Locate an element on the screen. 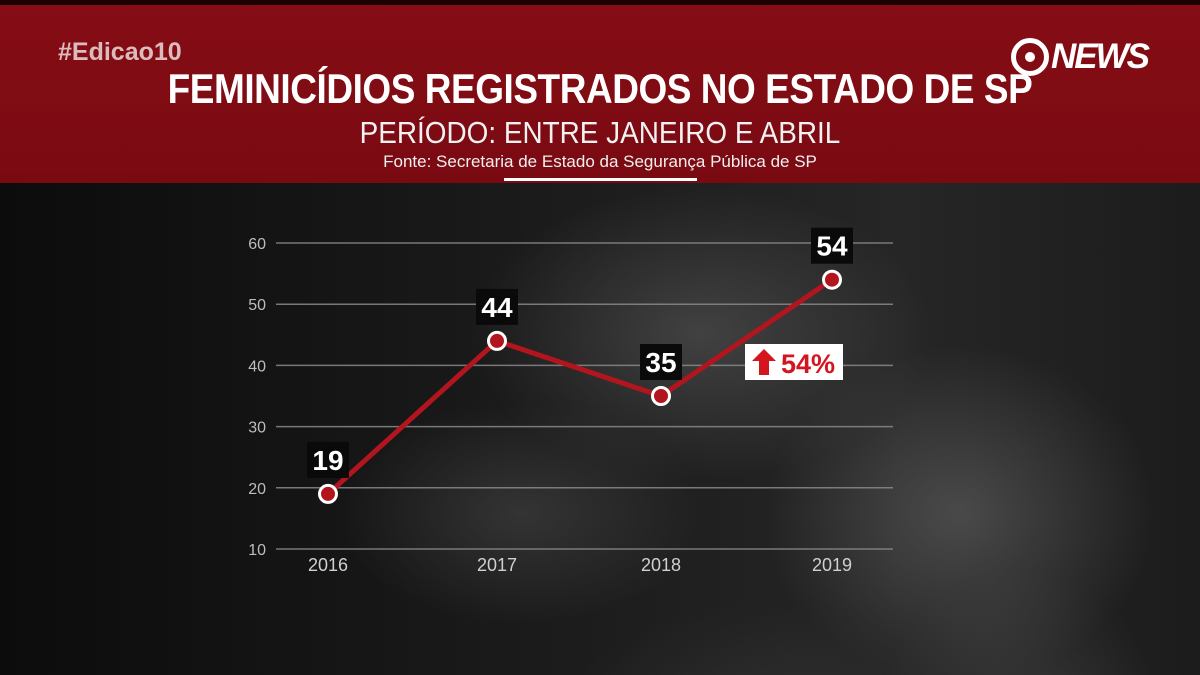 The image size is (1200, 675). logo-g-icon is located at coordinates (1030, 57).